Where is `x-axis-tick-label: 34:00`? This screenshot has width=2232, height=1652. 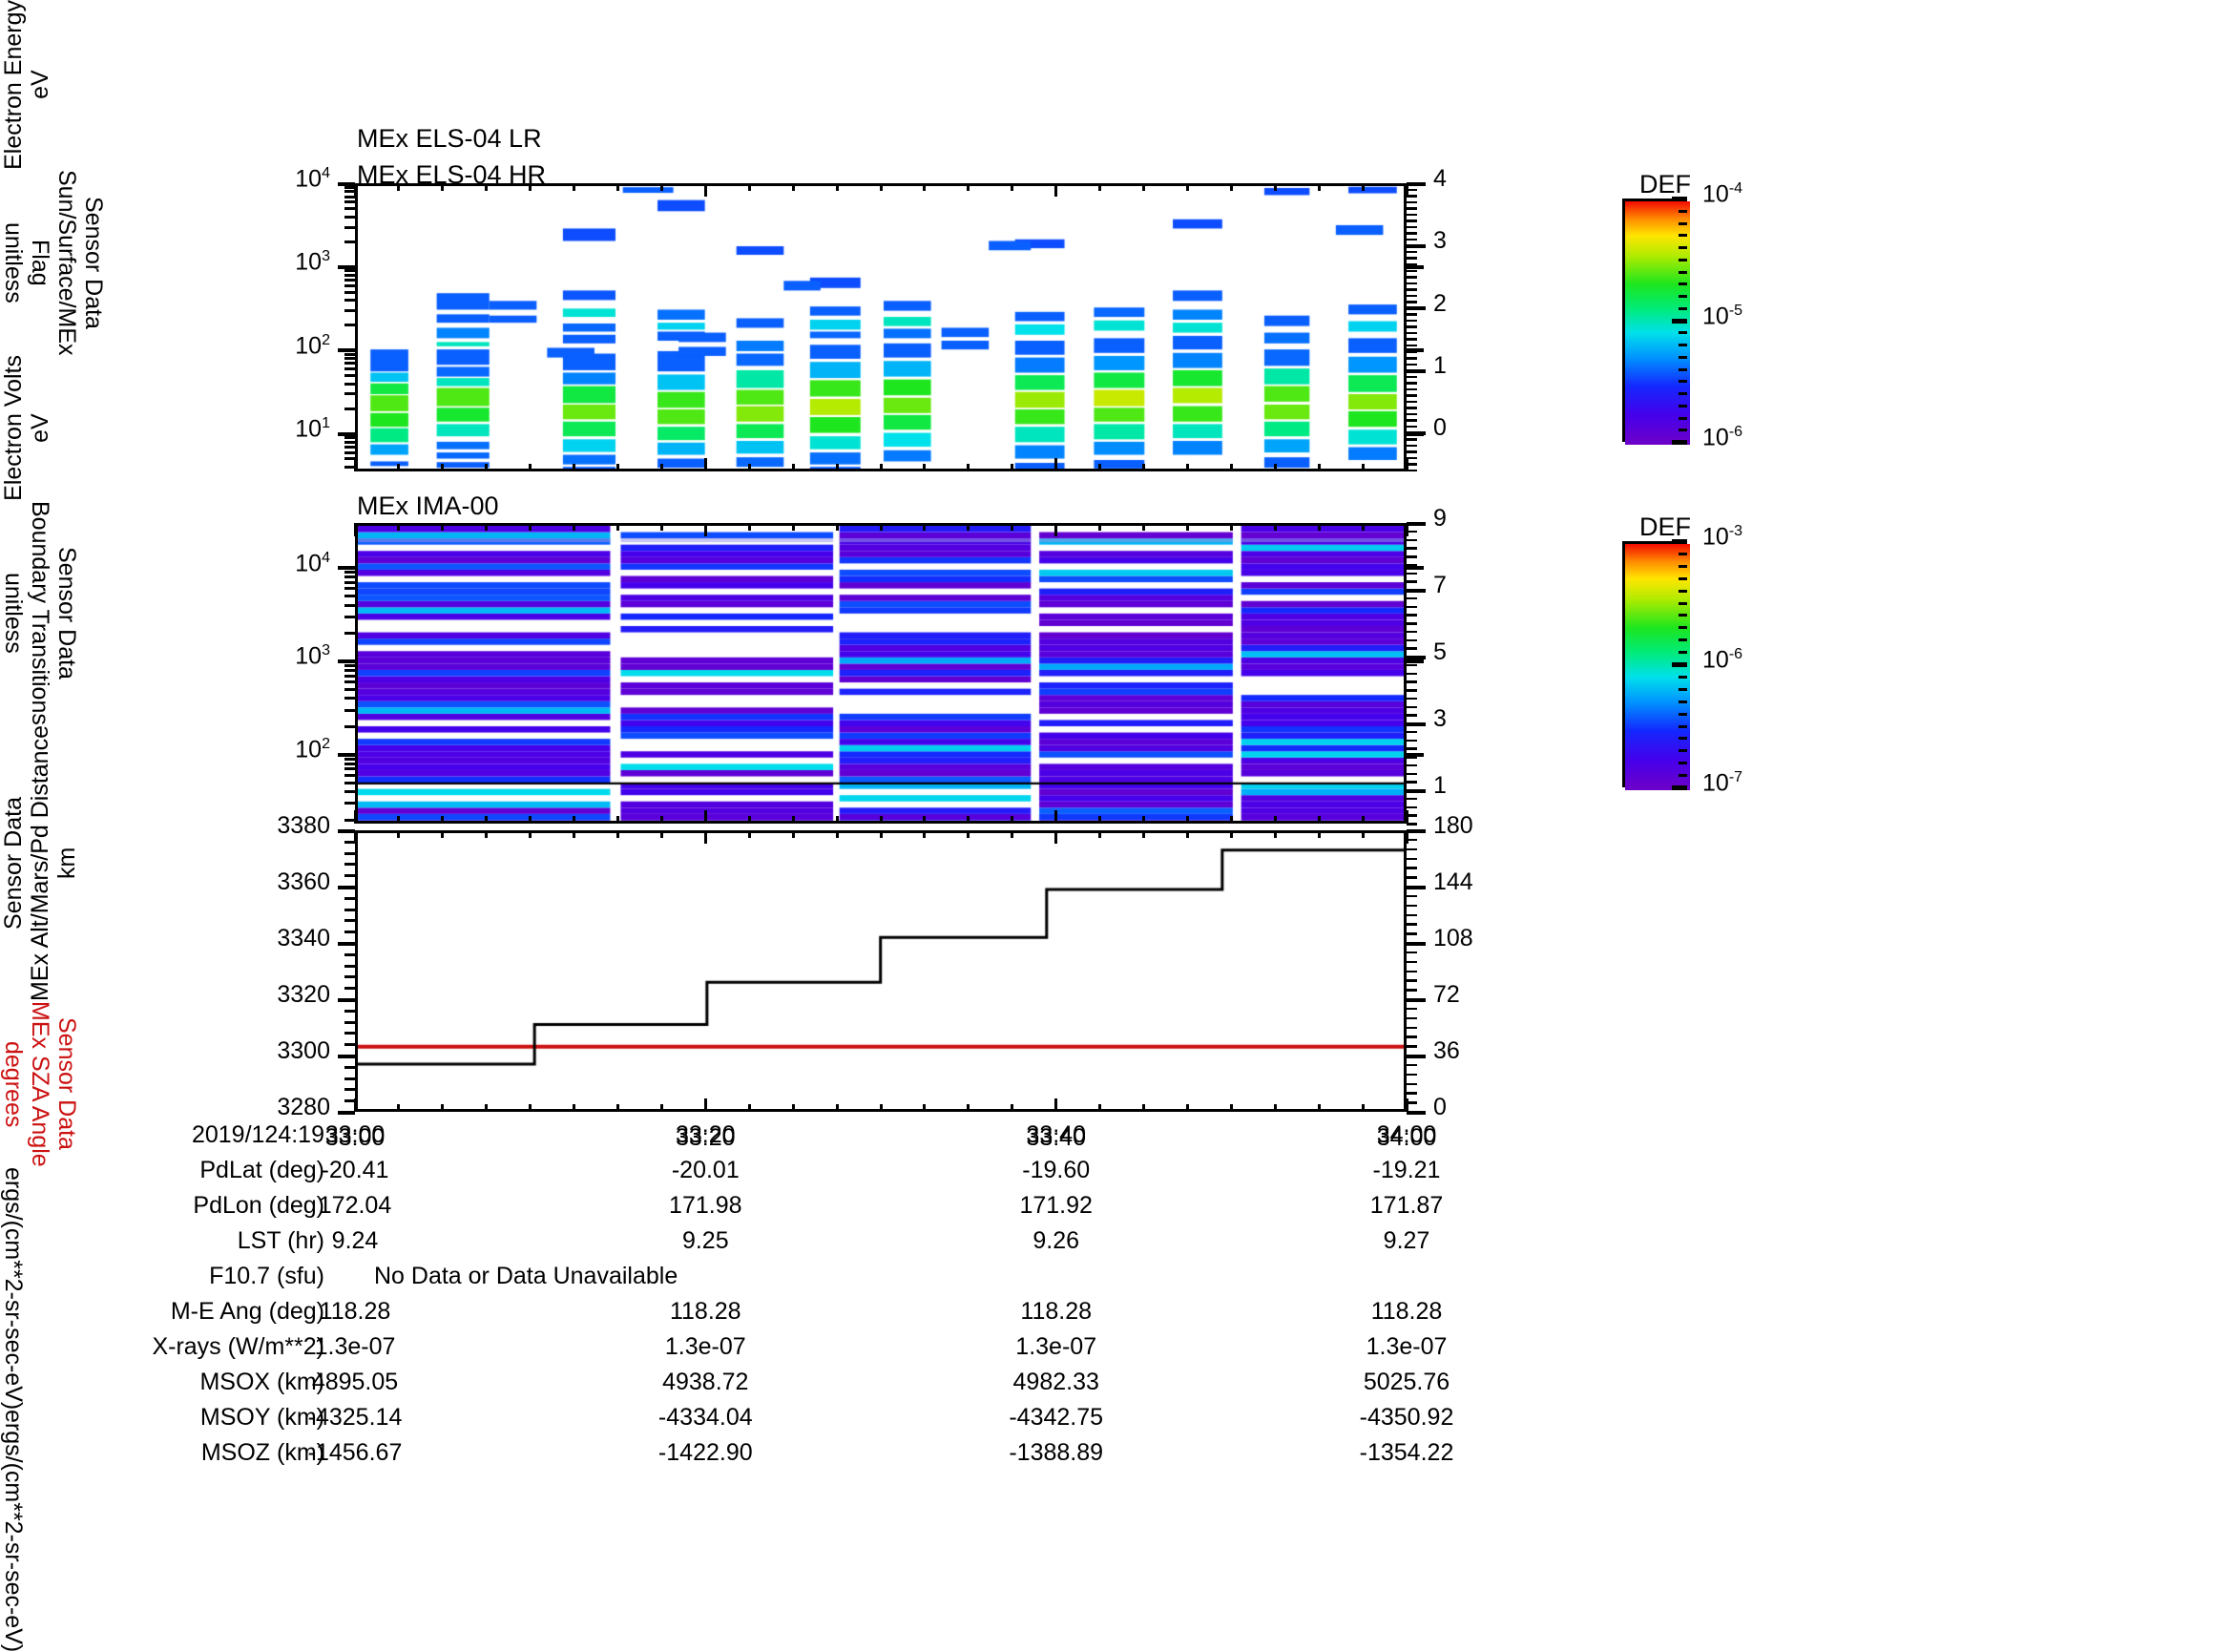 x-axis-tick-label: 34:00 is located at coordinates (1406, 1137).